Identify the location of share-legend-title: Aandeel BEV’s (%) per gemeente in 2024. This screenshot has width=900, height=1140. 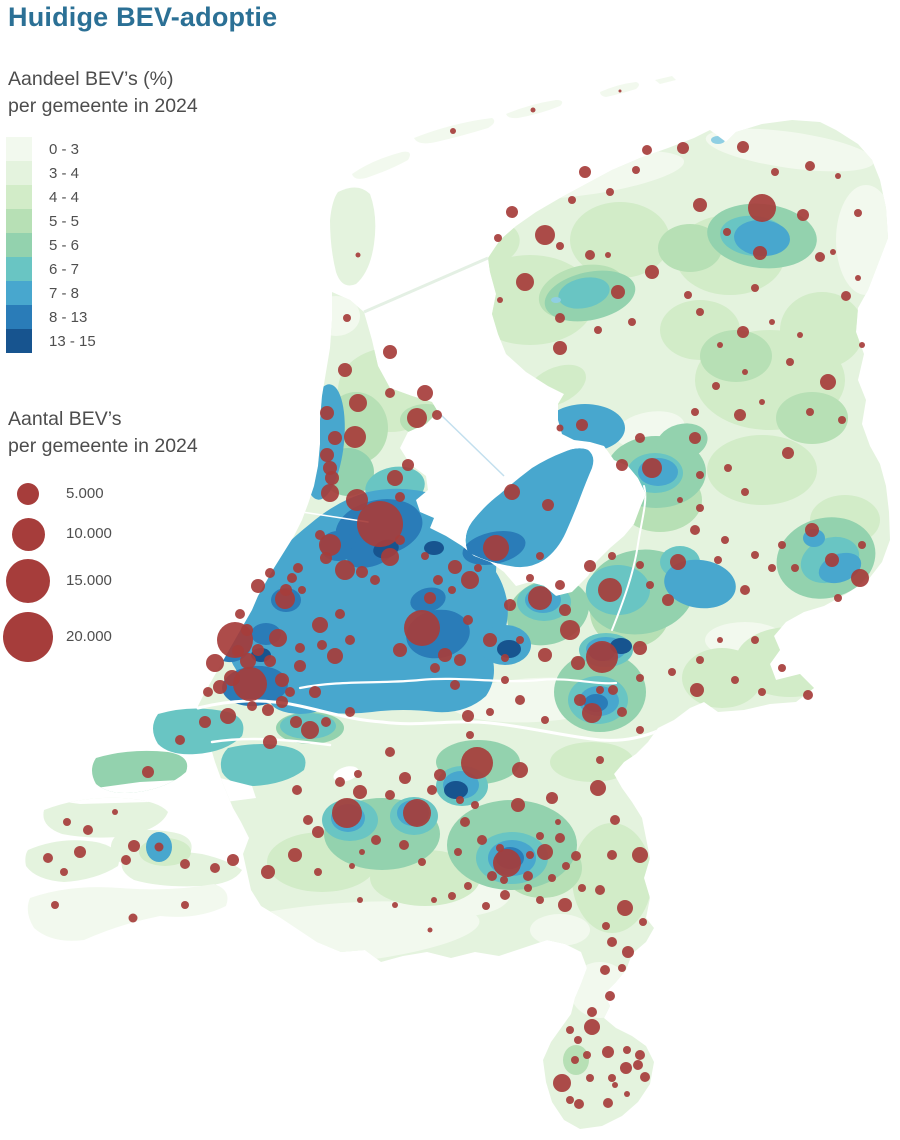
(103, 93).